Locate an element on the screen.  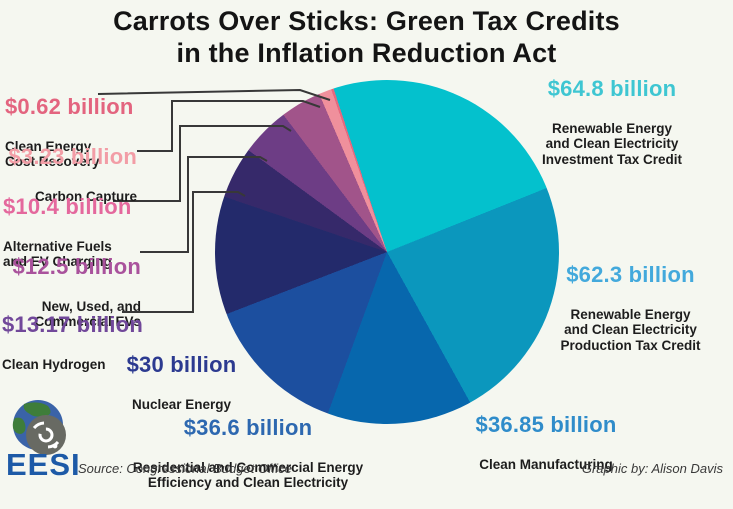
slice-label-clean-hydrogen: $13.17 billion Clean Hydrogen is located at coordinates (92, 343).